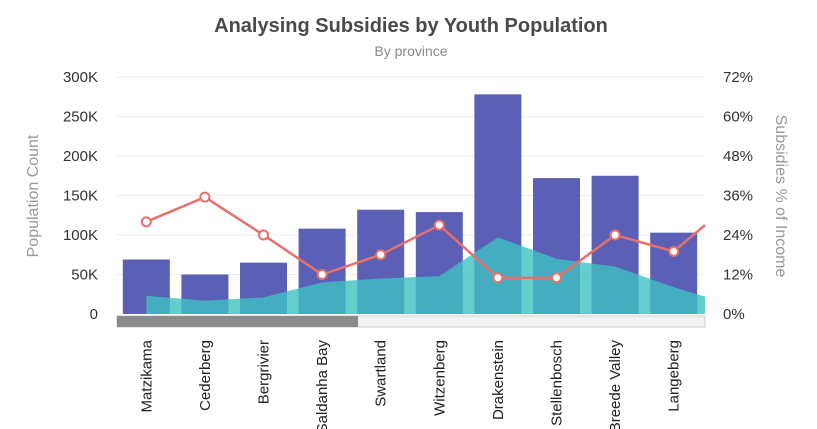 Image resolution: width=817 pixels, height=429 pixels. Describe the element at coordinates (322, 384) in the screenshot. I see `x-axis-label: Saldanha Bay` at that location.